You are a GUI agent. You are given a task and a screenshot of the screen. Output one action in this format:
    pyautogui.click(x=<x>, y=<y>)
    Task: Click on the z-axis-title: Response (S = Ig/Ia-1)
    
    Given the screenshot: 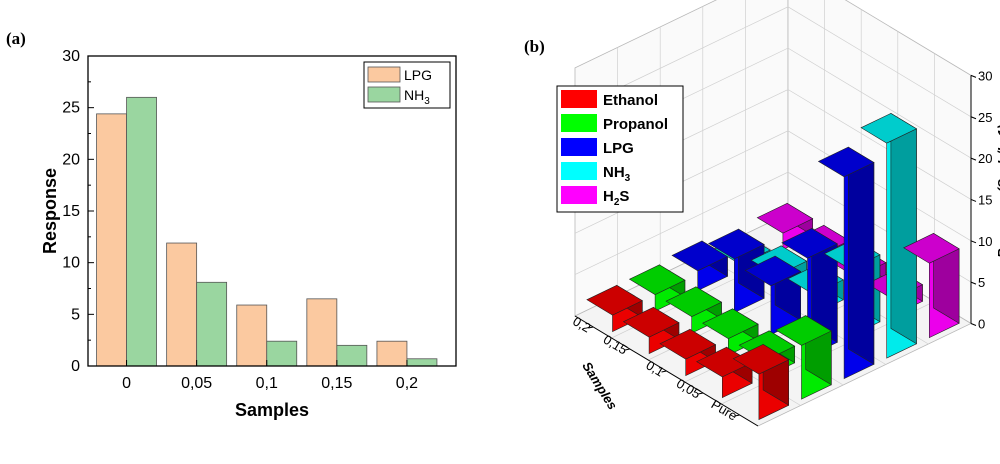 What is the action you would take?
    pyautogui.click(x=997, y=191)
    